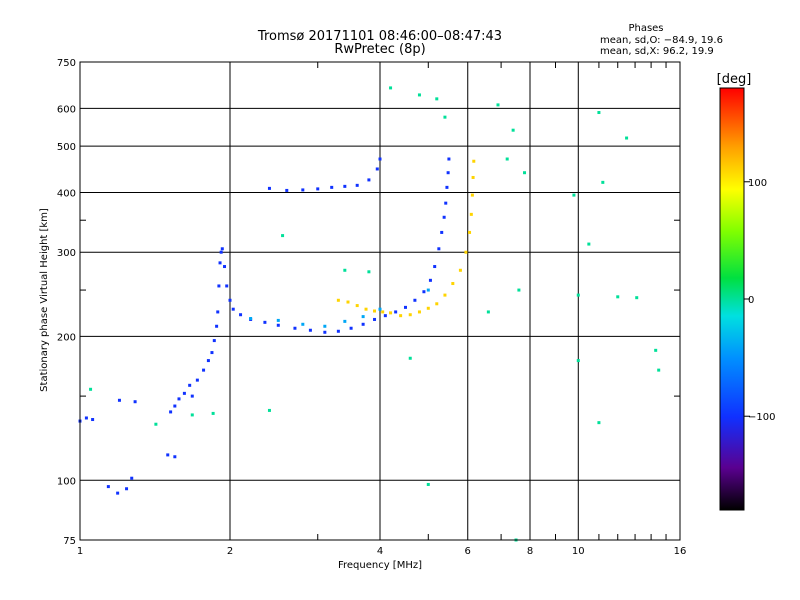 The height and width of the screenshot is (600, 800). I want to click on colorbar-tick-label: 100, so click(757, 183).